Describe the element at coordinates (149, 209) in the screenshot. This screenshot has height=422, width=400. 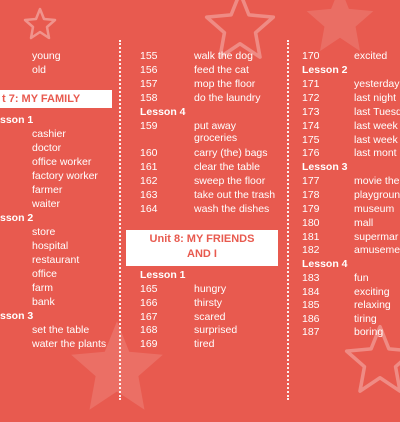
I see `item-number: 164` at that location.